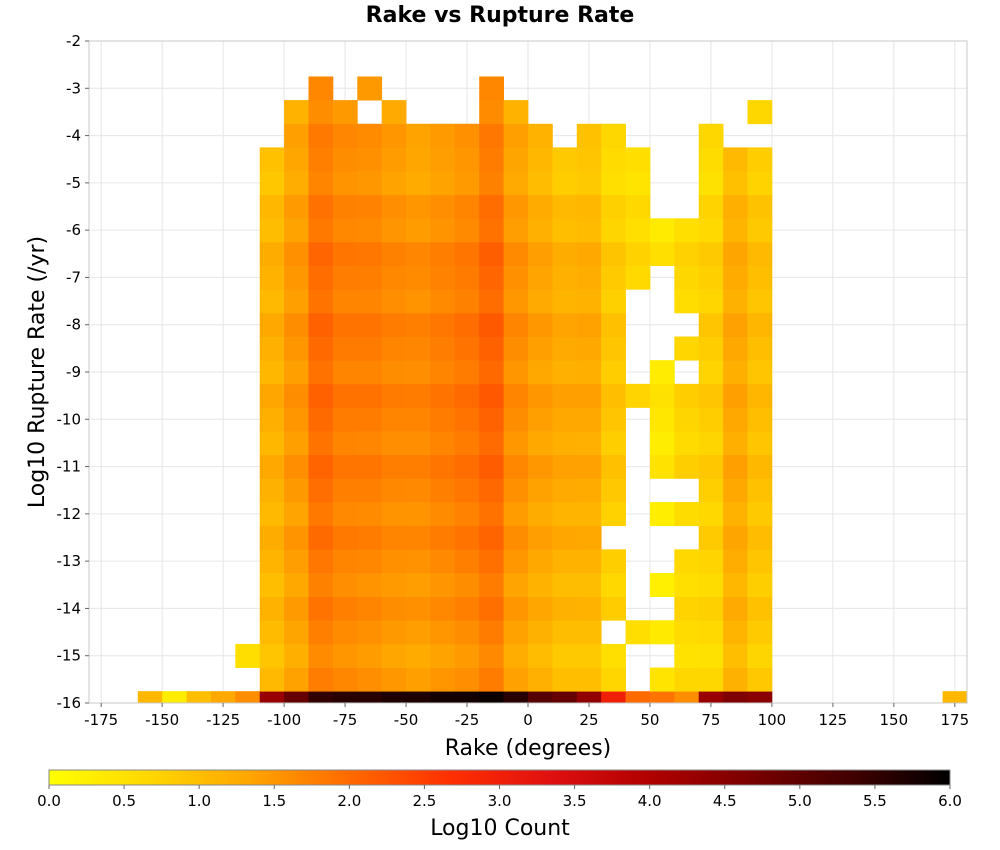 Image resolution: width=1000 pixels, height=850 pixels. What do you see at coordinates (73, 136) in the screenshot?
I see `y-tick-label: -4` at bounding box center [73, 136].